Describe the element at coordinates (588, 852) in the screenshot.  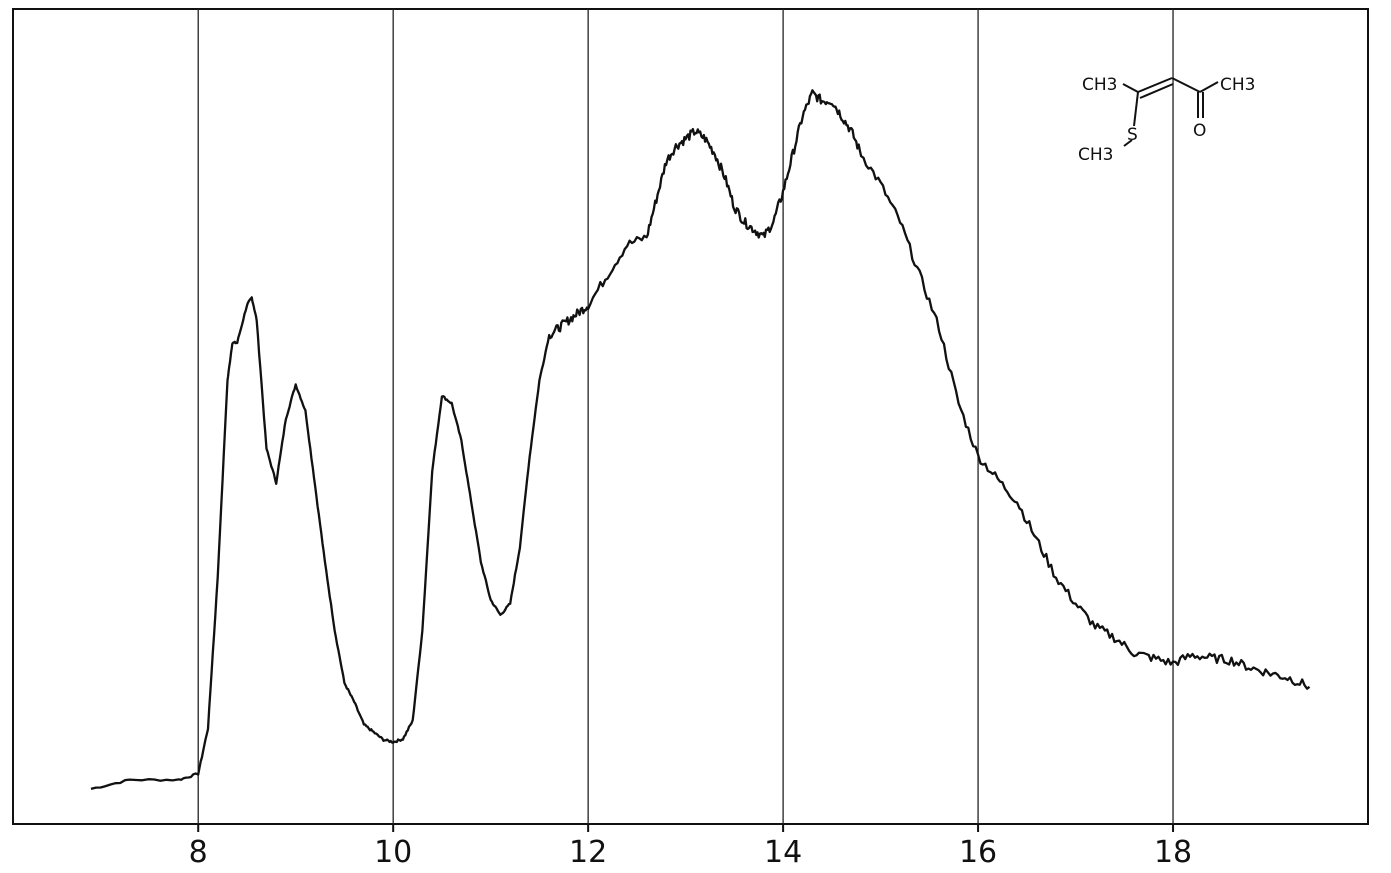
I see `x-tick-label-12: 12` at that location.